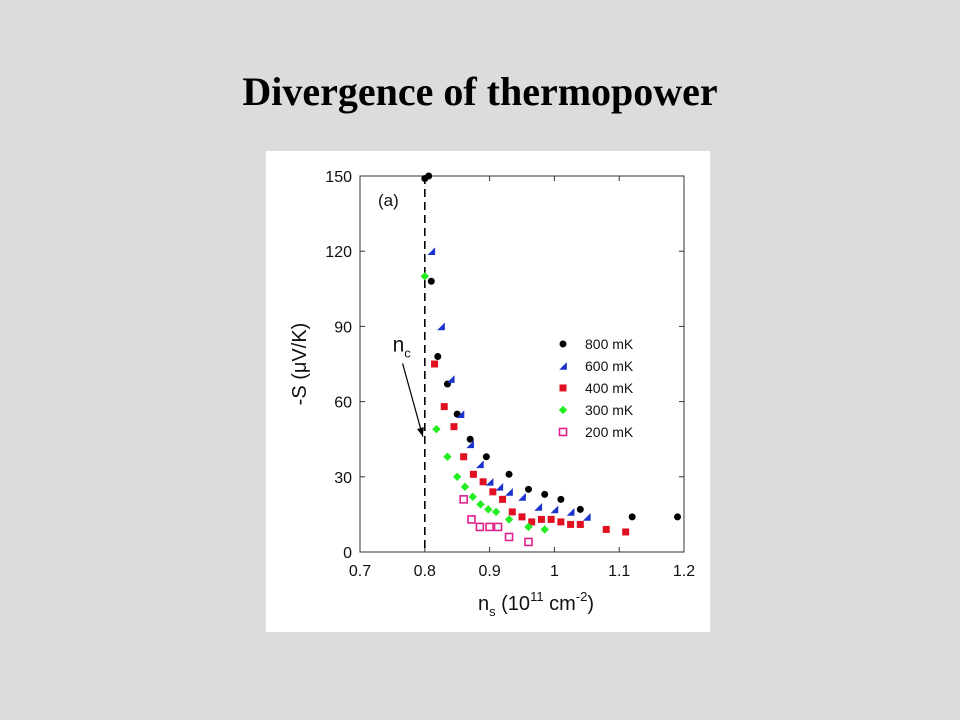 The height and width of the screenshot is (720, 960). Describe the element at coordinates (343, 403) in the screenshot. I see `y-tick-label: 60` at that location.